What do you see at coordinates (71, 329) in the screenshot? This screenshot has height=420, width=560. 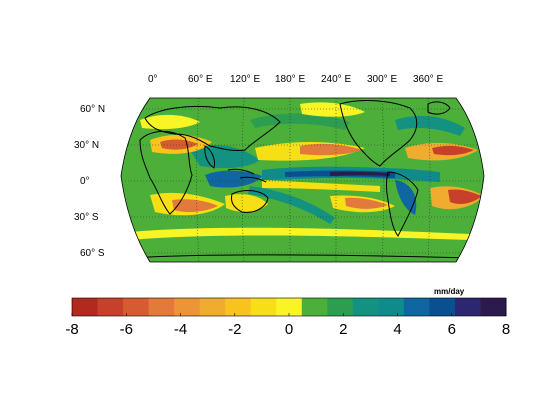 I see `colorbar-tick-label: -8` at bounding box center [71, 329].